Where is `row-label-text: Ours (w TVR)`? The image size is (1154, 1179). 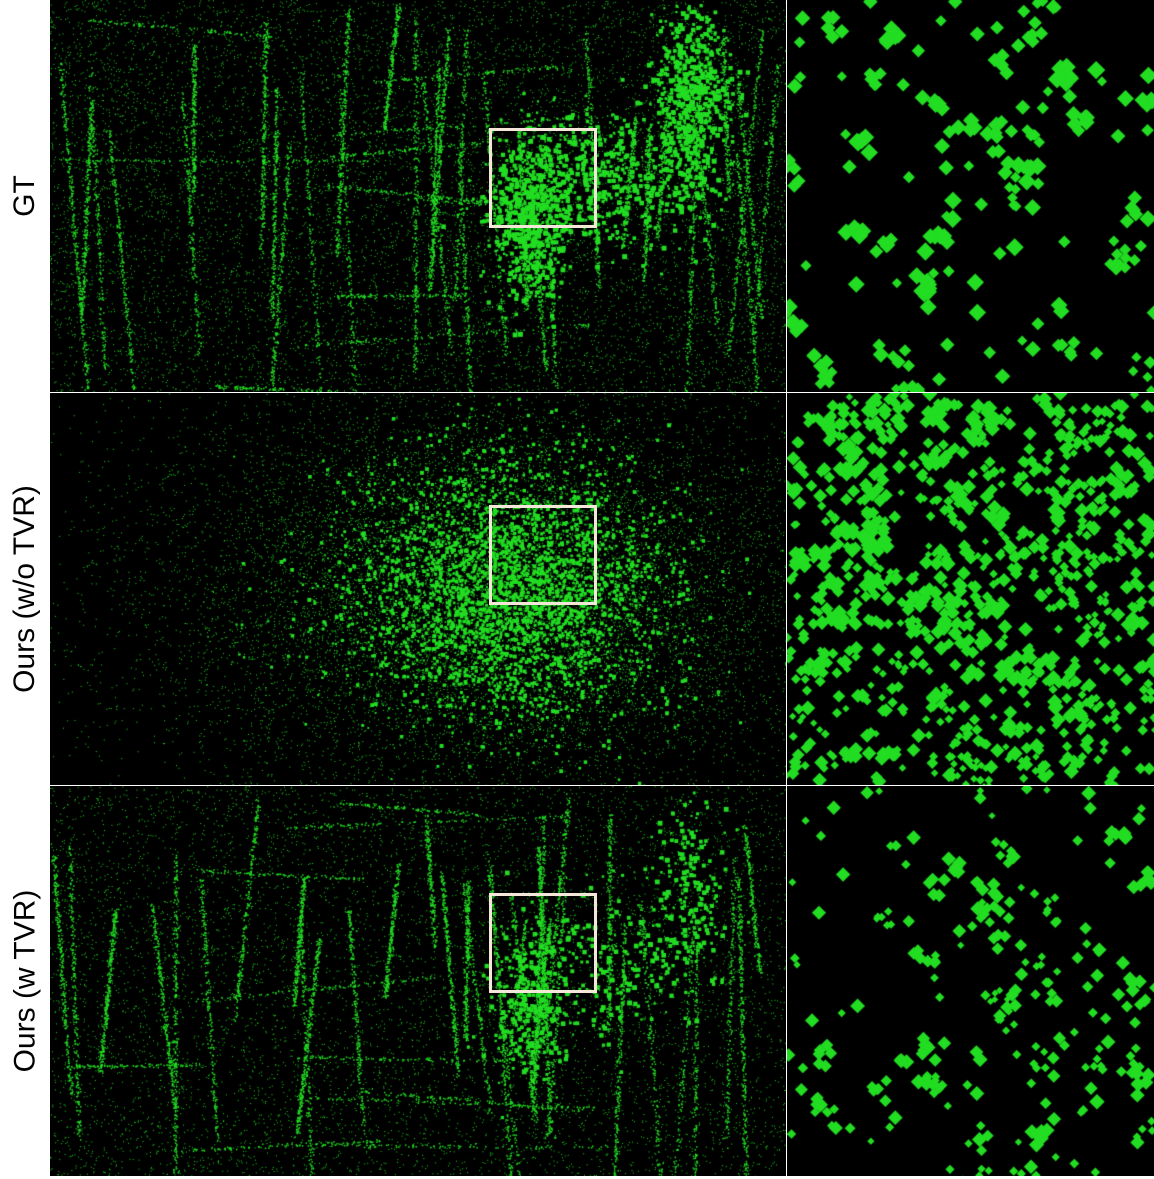 row-label-text: Ours (w TVR) is located at coordinates (25, 981).